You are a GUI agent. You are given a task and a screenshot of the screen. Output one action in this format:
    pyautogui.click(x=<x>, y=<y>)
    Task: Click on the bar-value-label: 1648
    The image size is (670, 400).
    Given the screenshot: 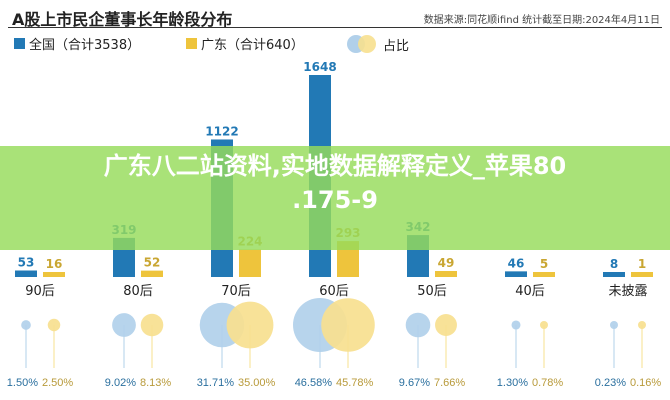 What is the action you would take?
    pyautogui.click(x=319, y=67)
    